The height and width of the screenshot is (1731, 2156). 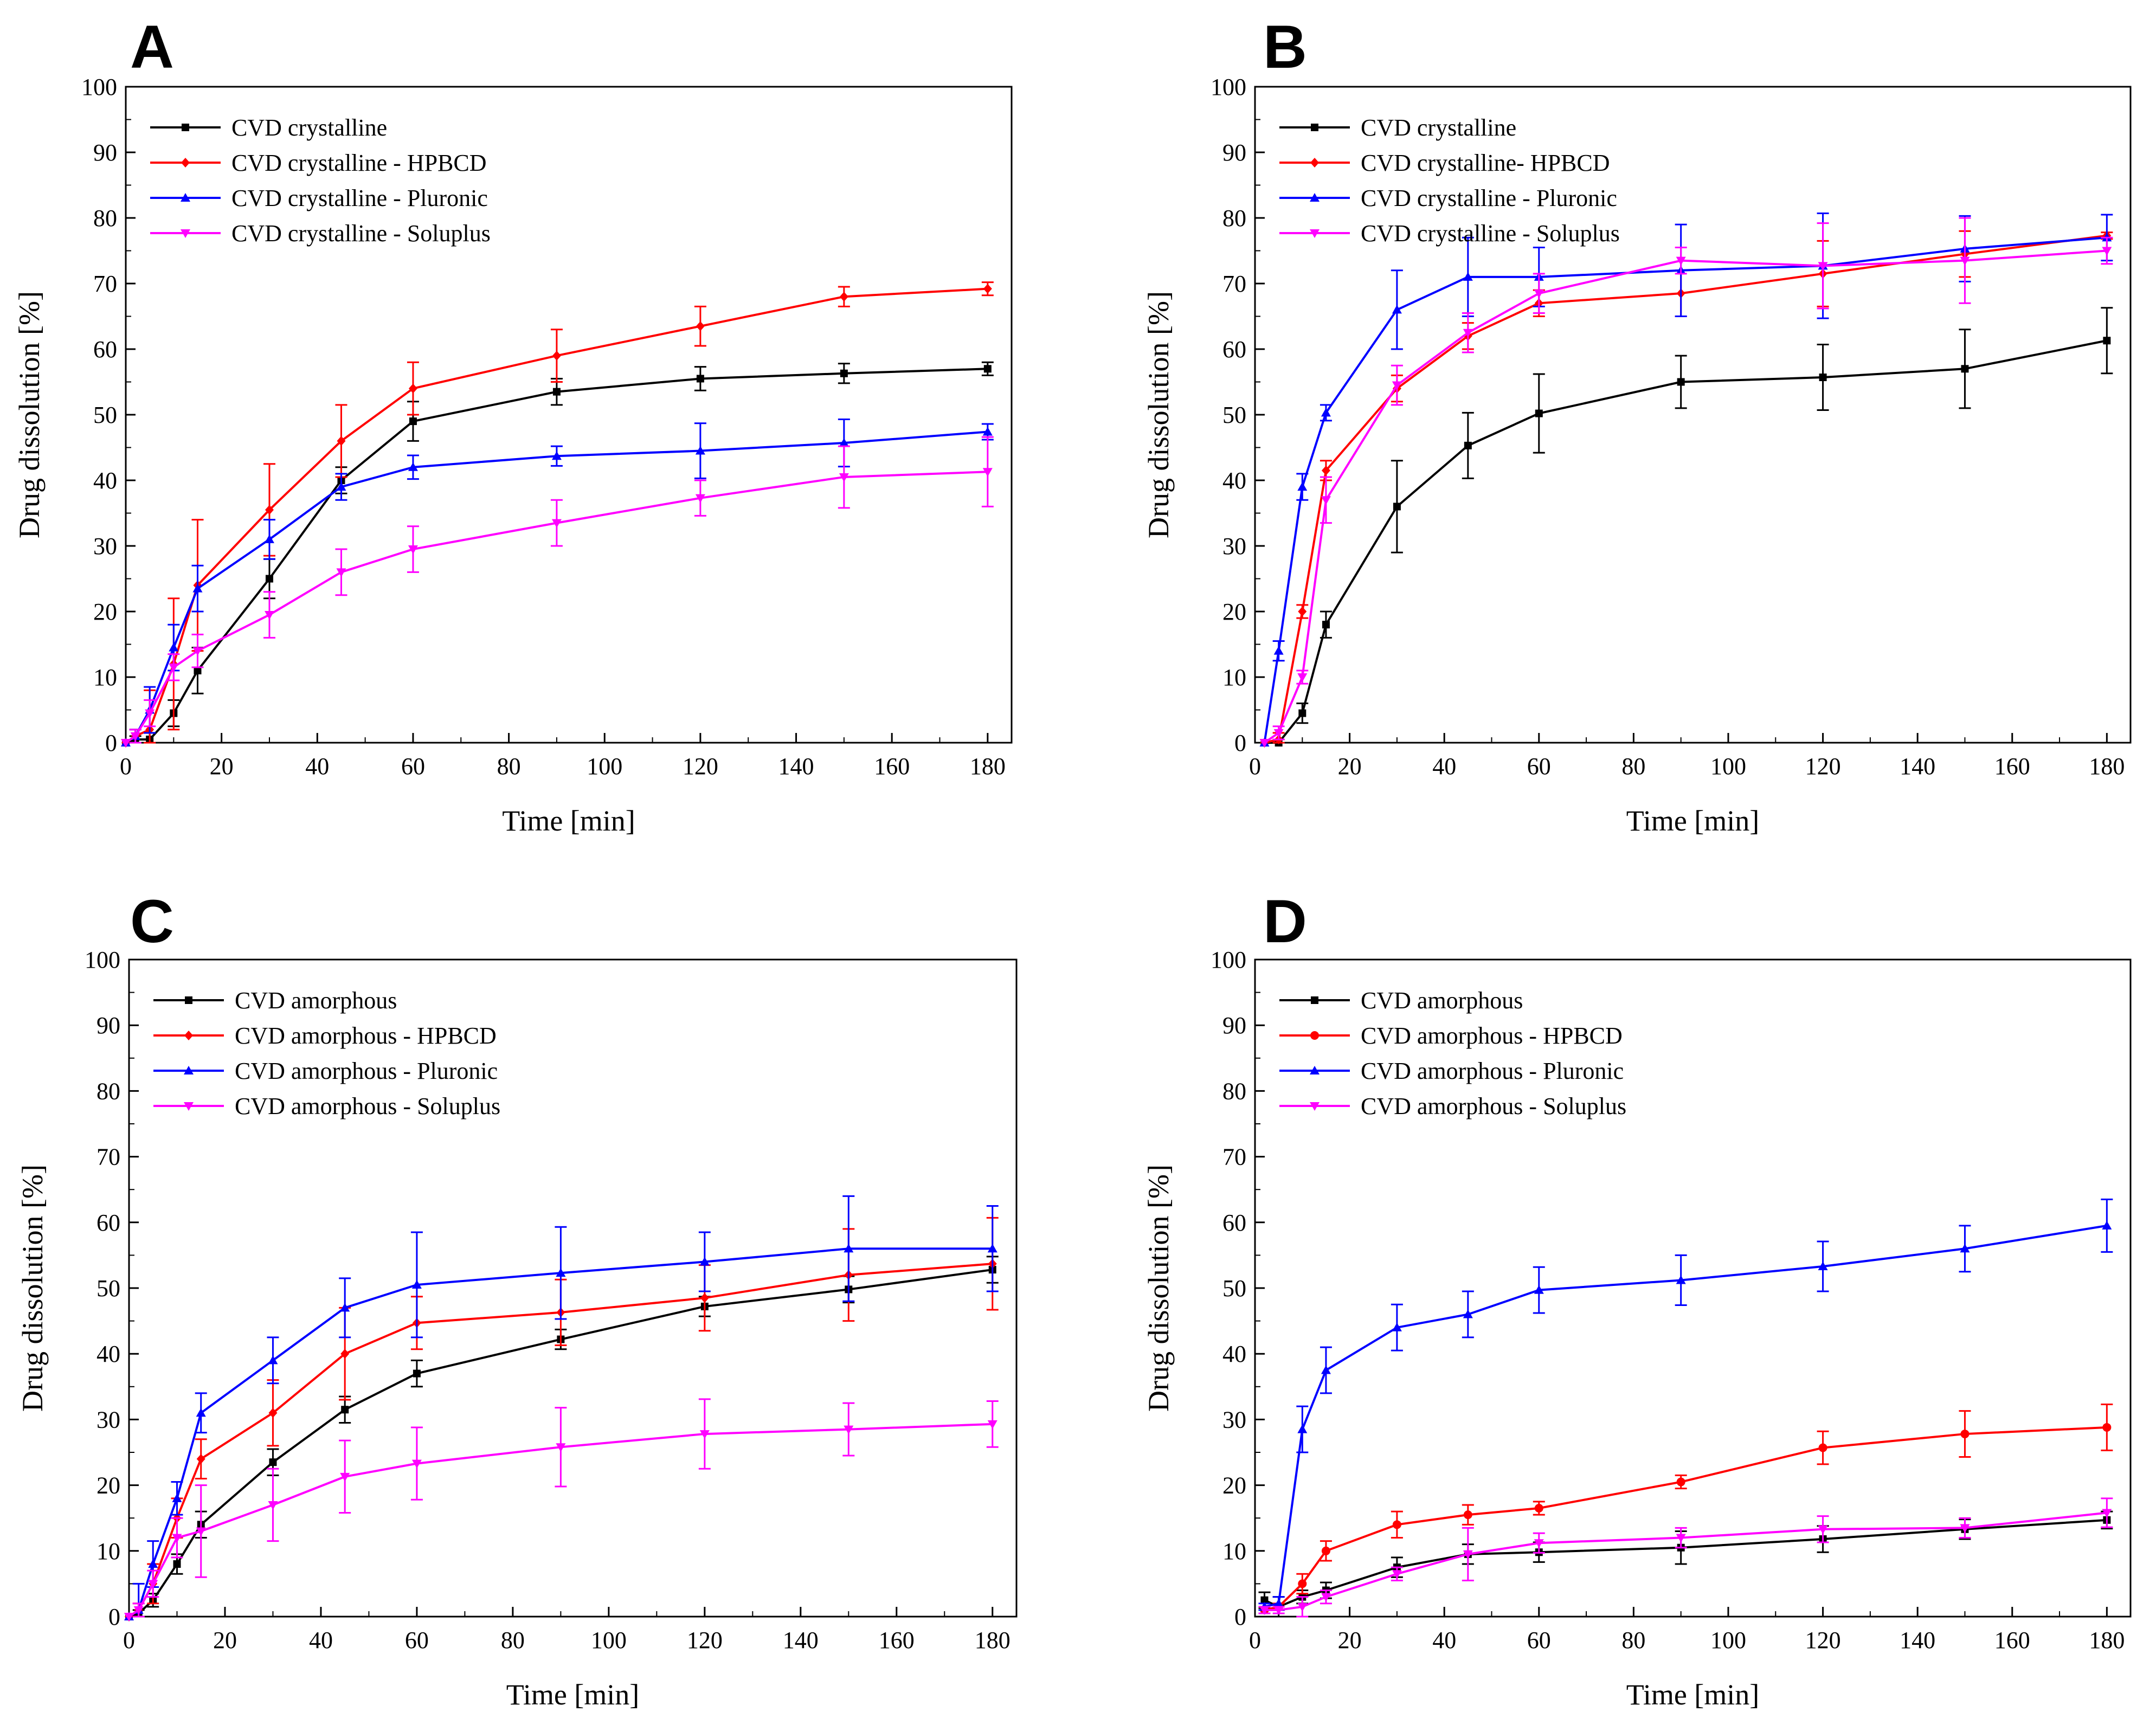 What do you see at coordinates (152, 47) in the screenshot?
I see `panel-letter: A` at bounding box center [152, 47].